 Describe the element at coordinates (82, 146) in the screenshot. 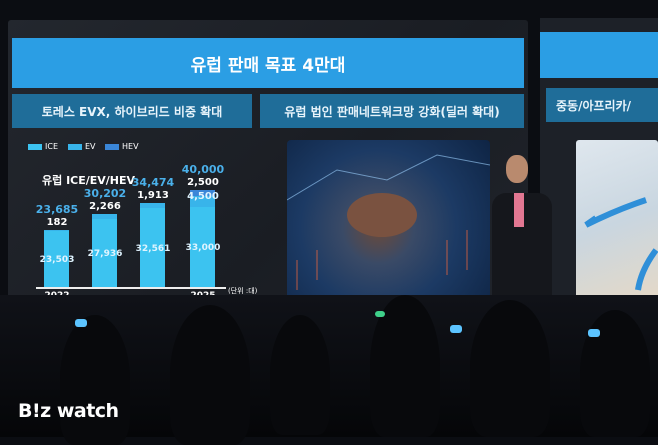

I see `legend-ev: EV` at that location.